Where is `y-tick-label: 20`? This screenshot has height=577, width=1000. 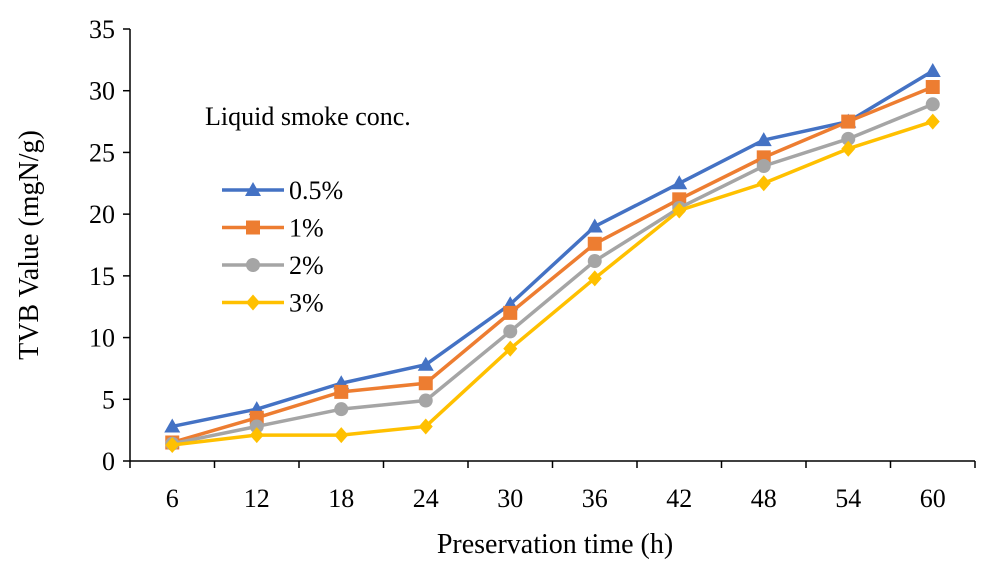 y-tick-label: 20 is located at coordinates (102, 214).